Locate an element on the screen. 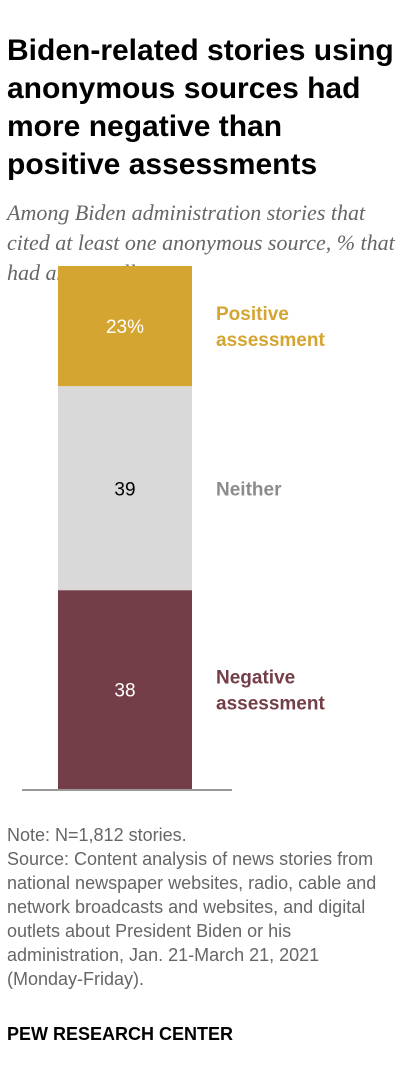 The height and width of the screenshot is (1082, 400). series-label-positive-assessment-line-1: Positive is located at coordinates (252, 314).